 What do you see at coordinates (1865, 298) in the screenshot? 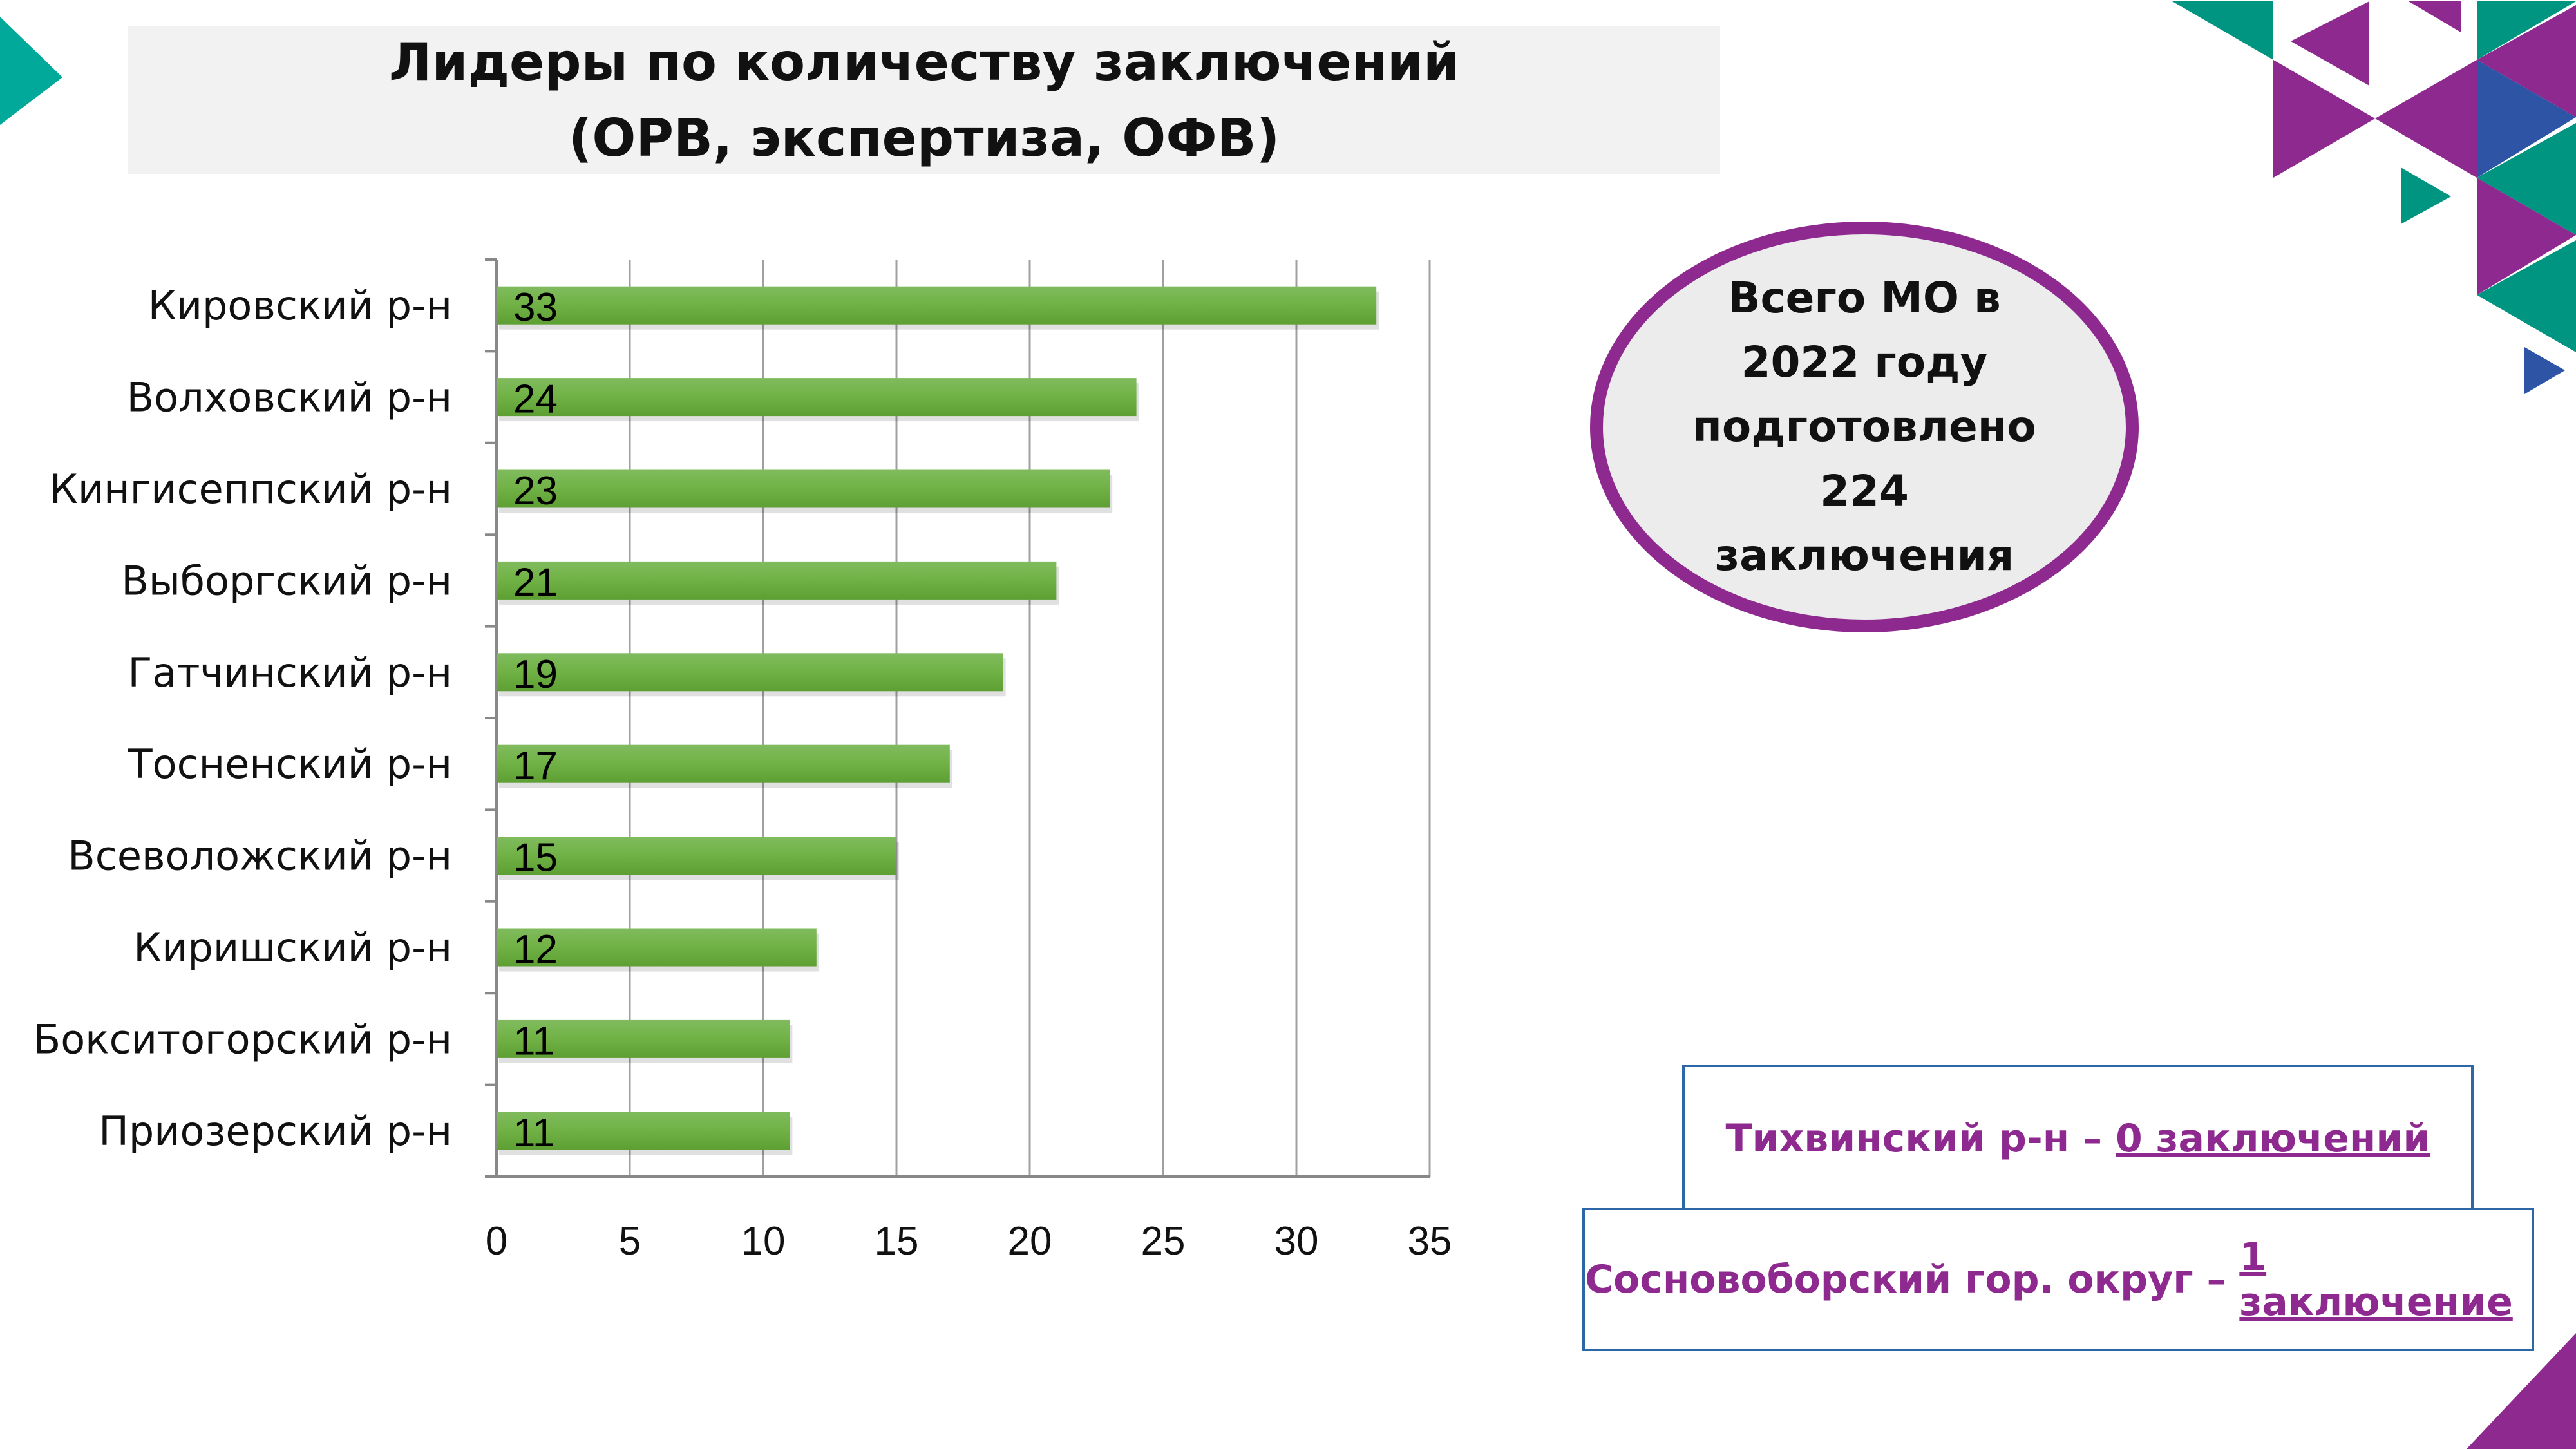
I see `summary-line: Всего МО в` at bounding box center [1865, 298].